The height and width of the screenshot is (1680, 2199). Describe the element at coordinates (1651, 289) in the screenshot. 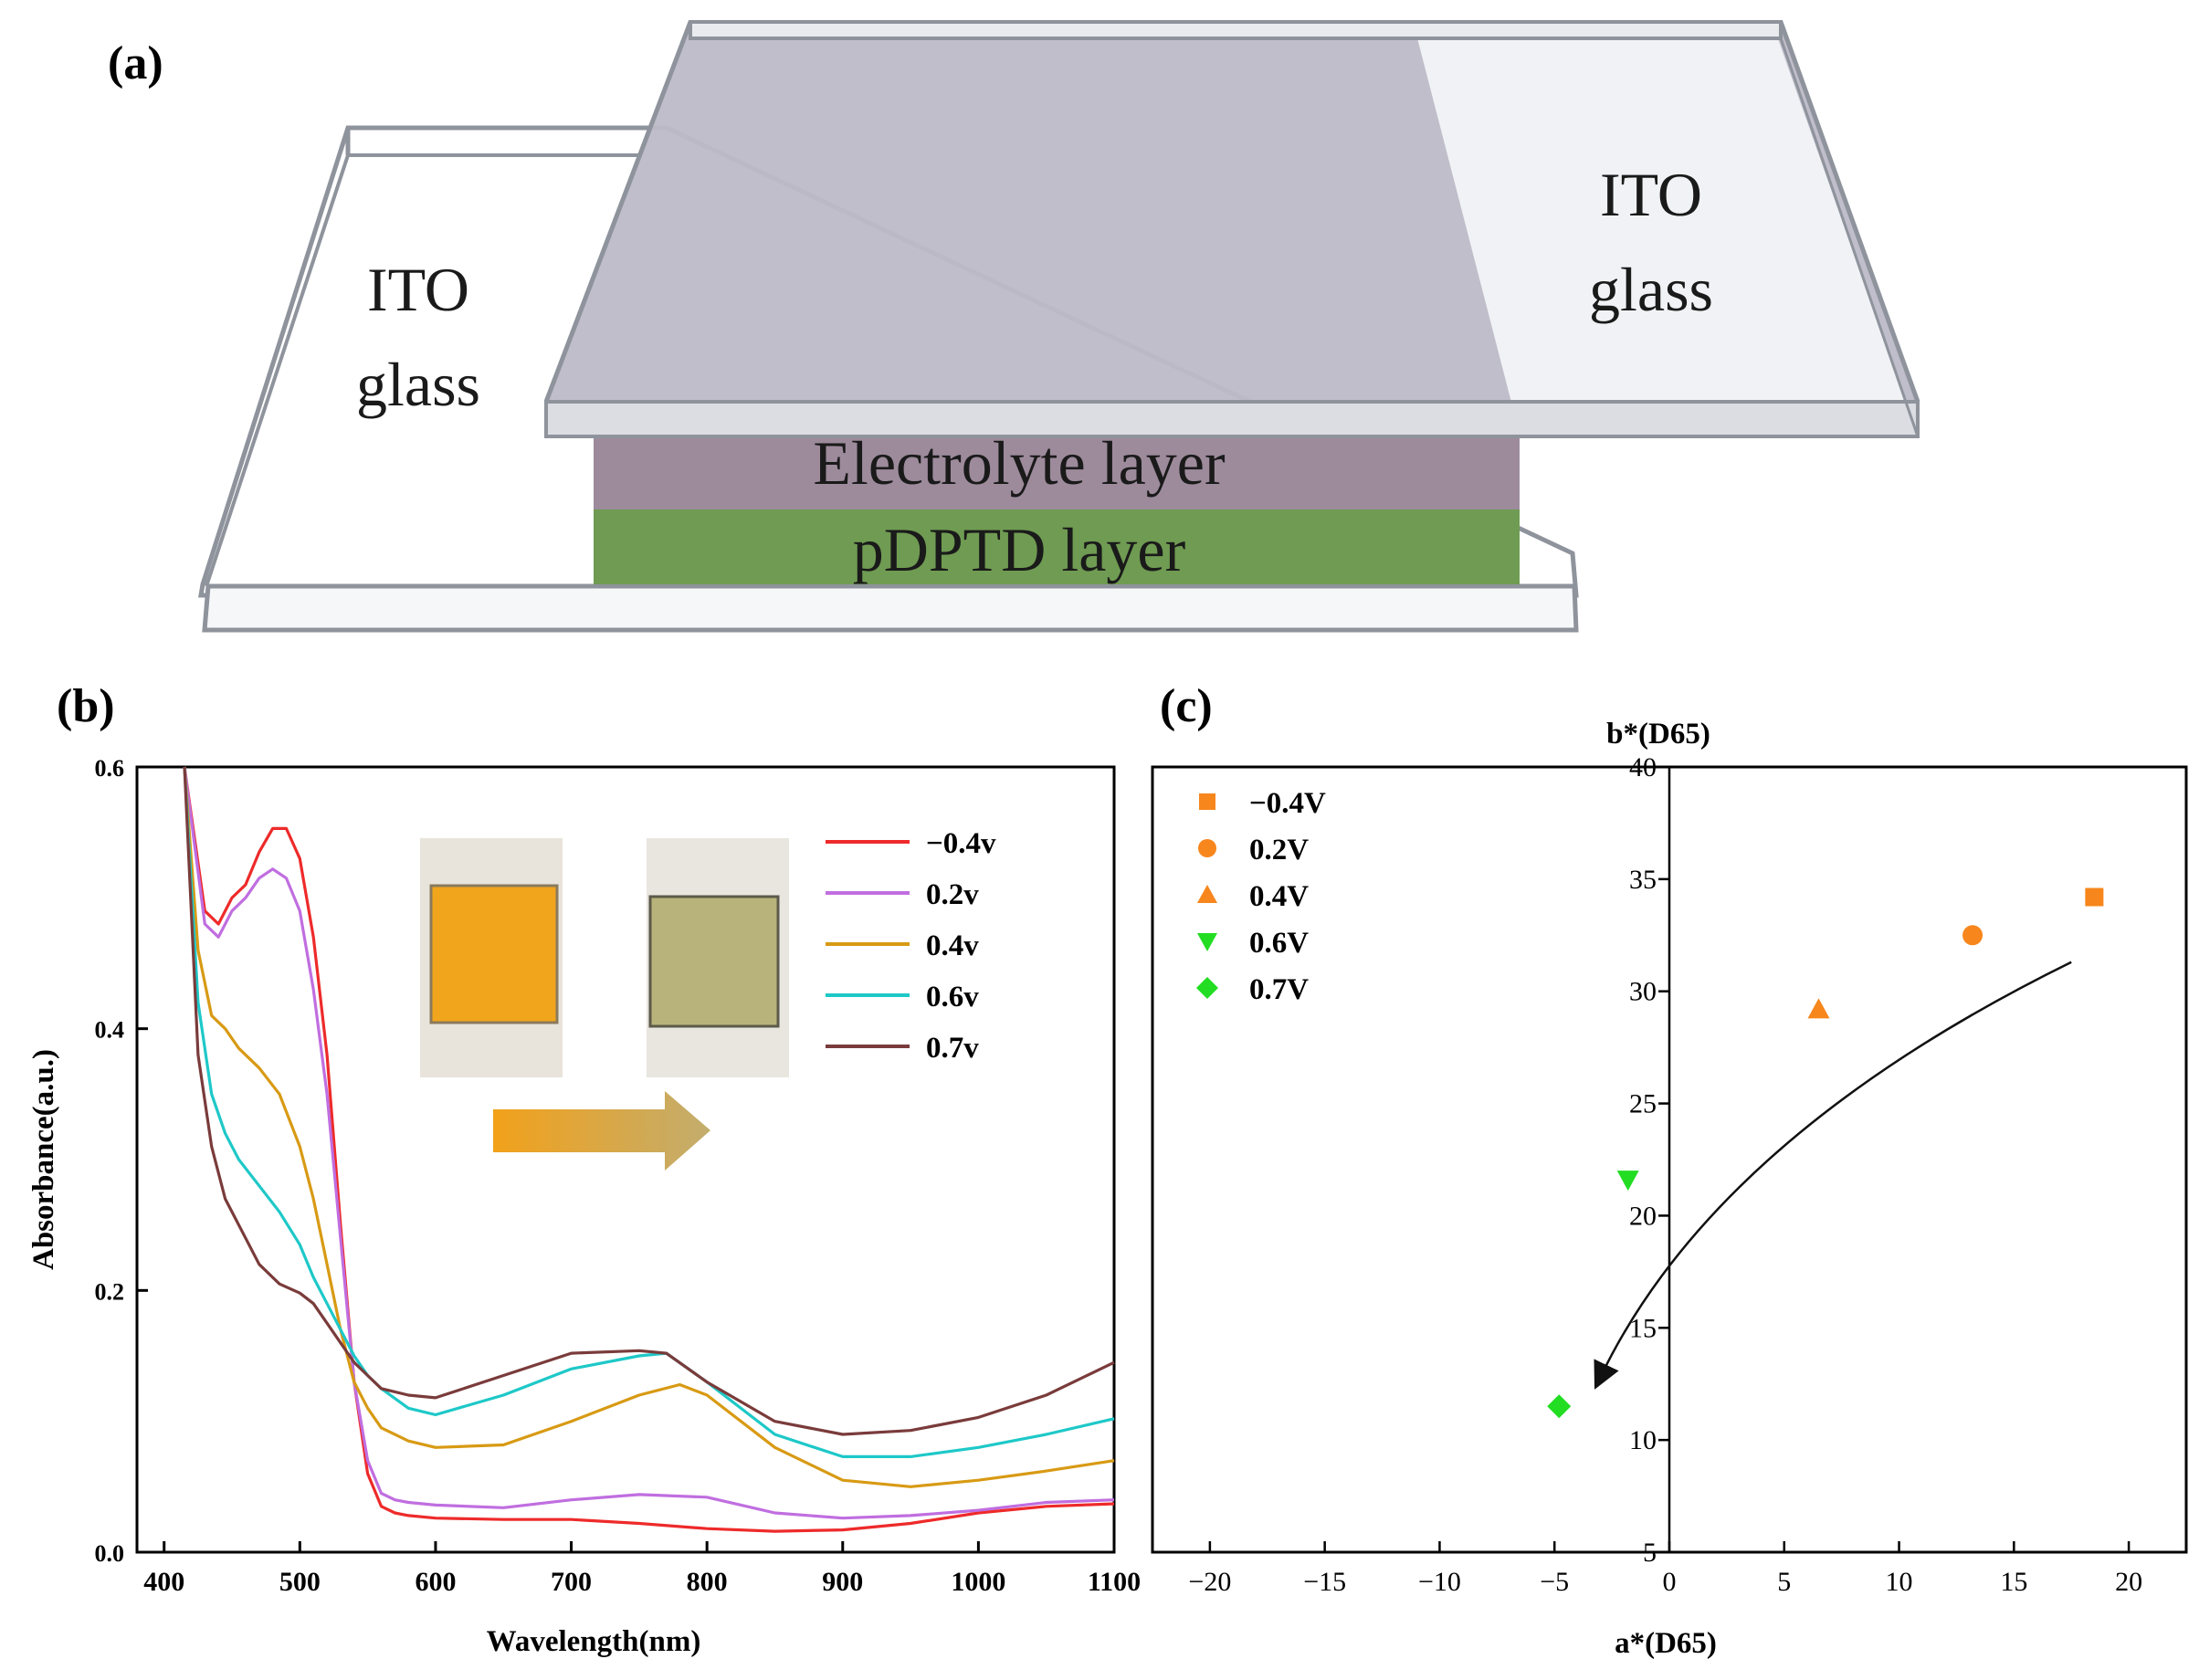

I see `right-glass-label-line2: glass` at that location.